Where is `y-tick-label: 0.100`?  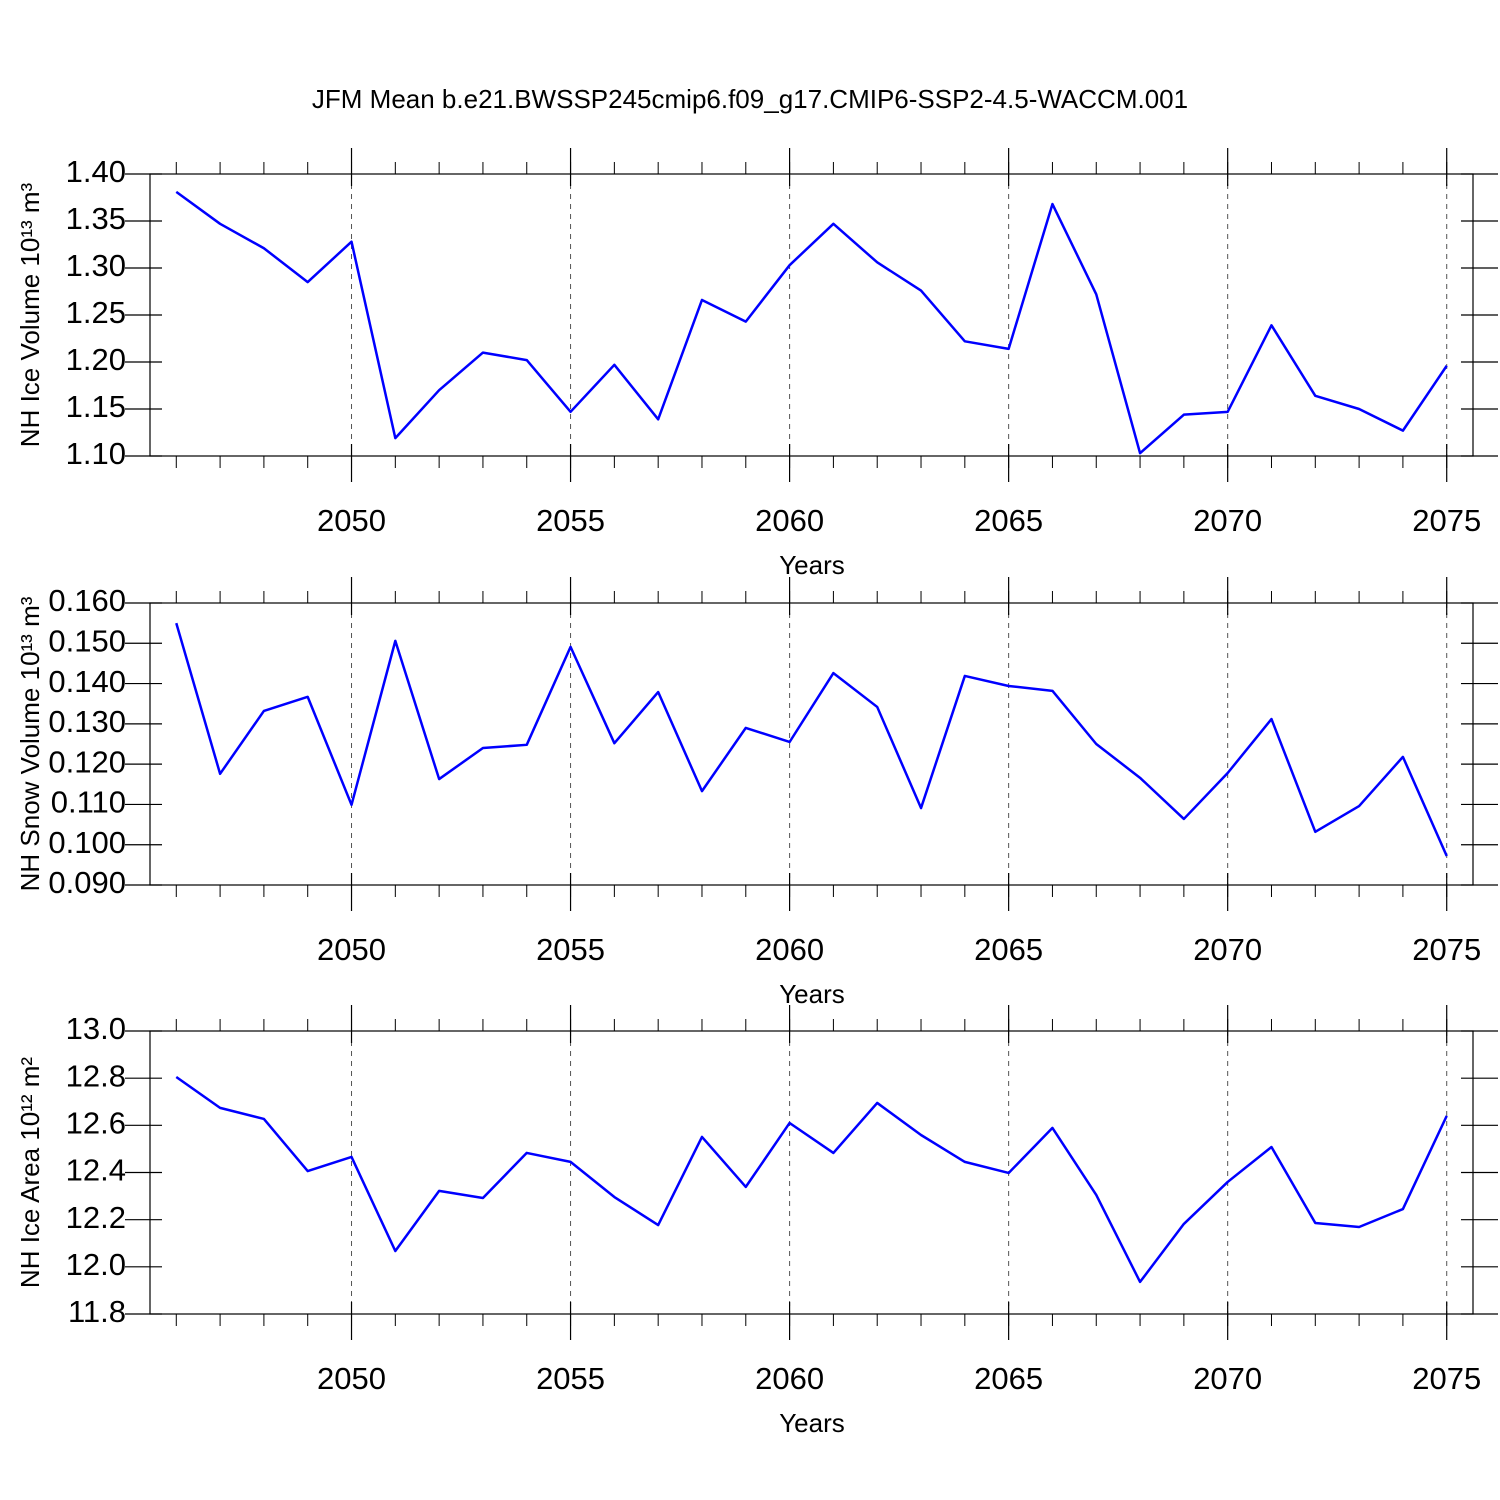
y-tick-label: 0.100 is located at coordinates (87, 842).